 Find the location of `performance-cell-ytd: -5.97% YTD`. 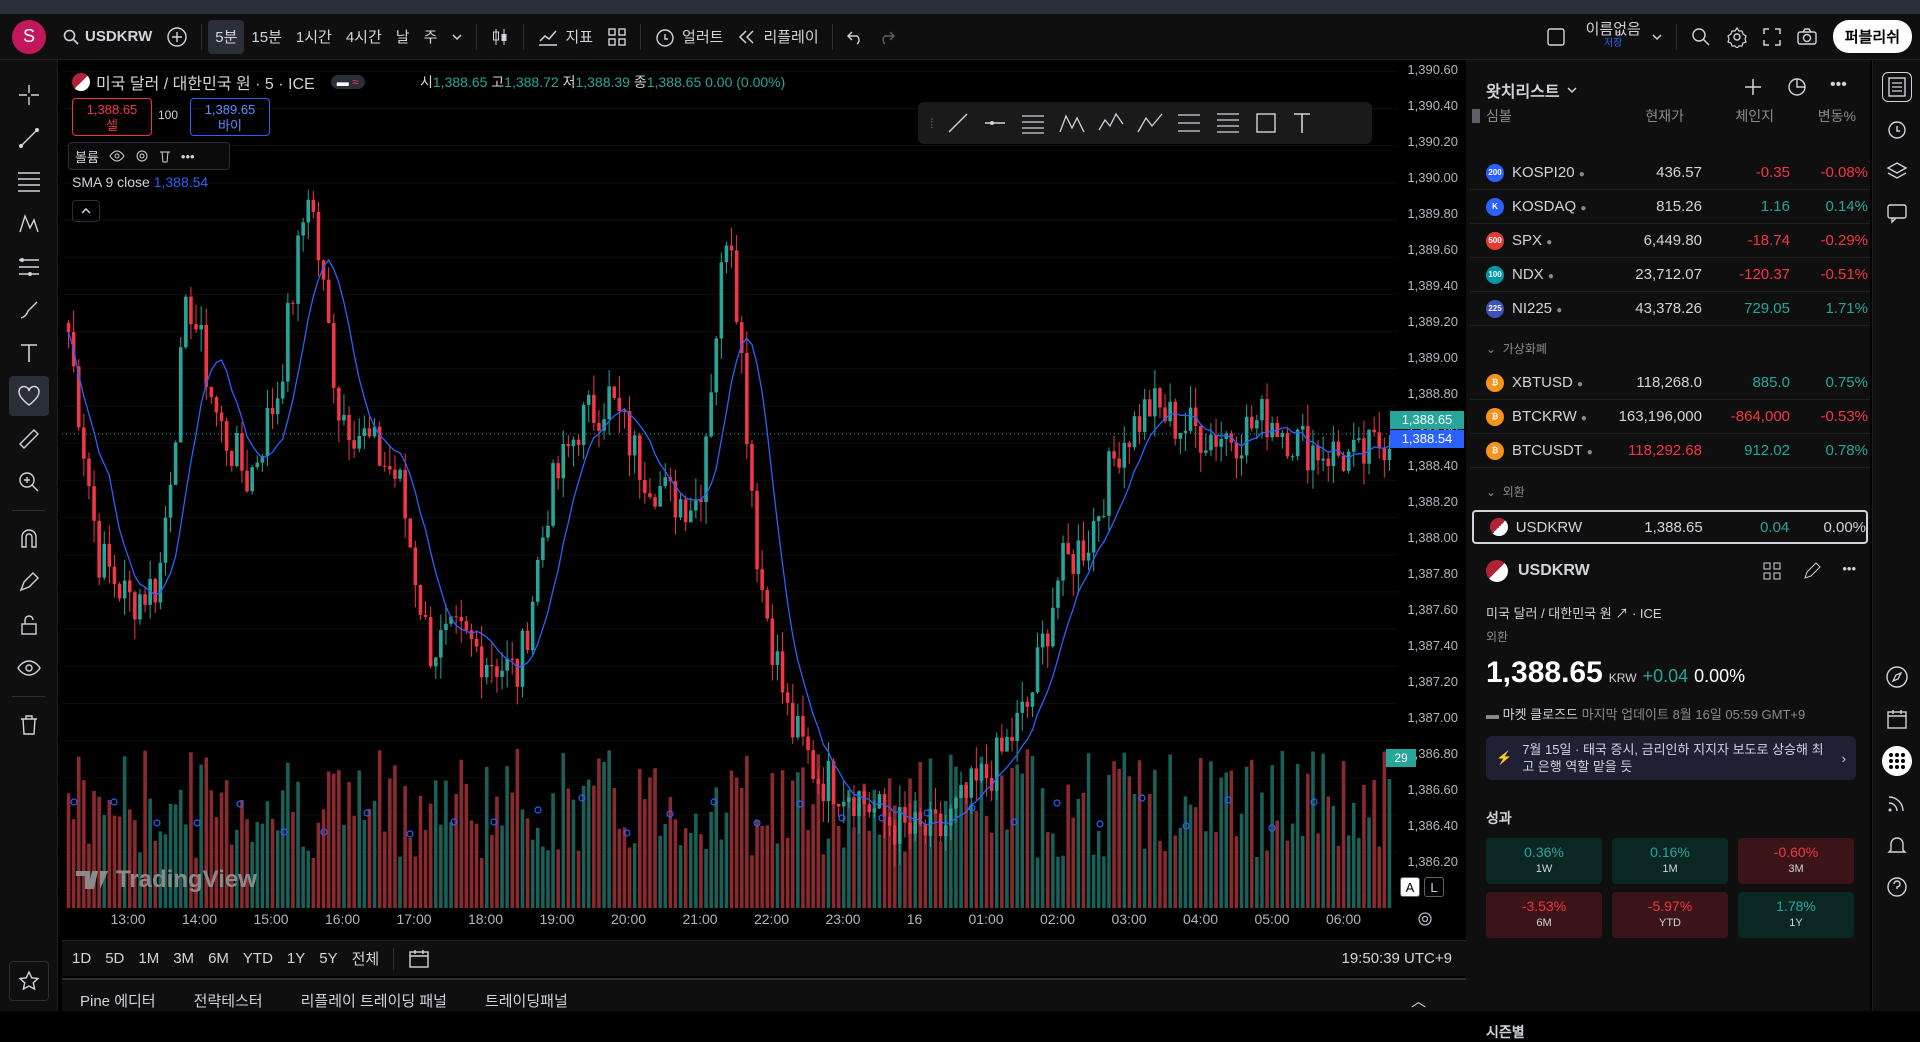

performance-cell-ytd: -5.97% YTD is located at coordinates (1670, 915).